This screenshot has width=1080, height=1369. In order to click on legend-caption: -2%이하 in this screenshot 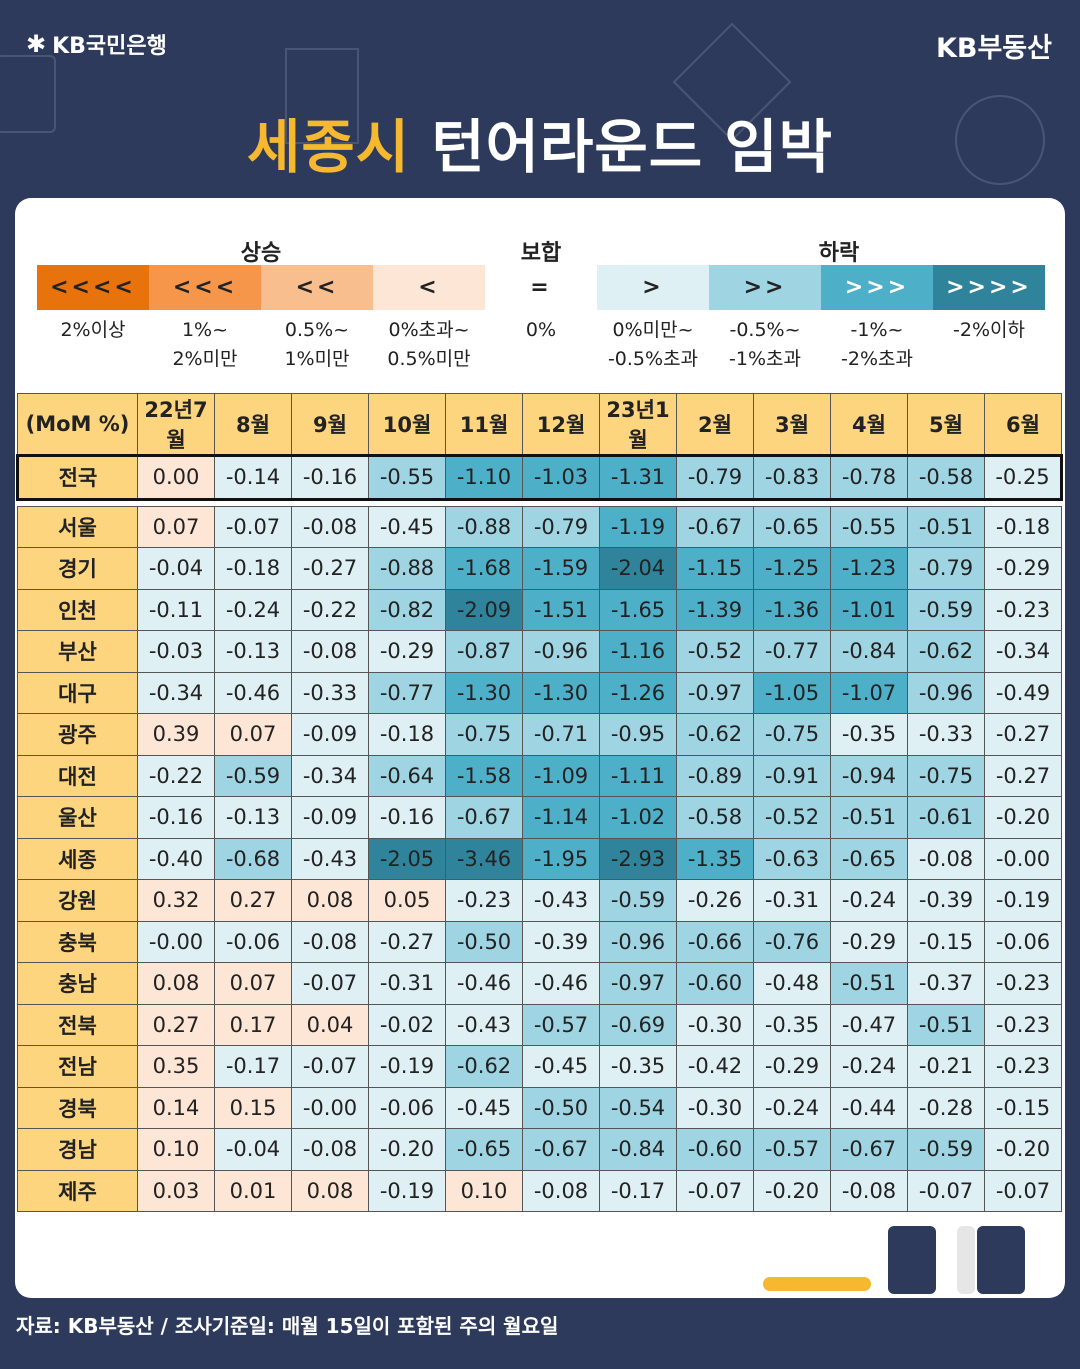, I will do `click(989, 330)`.